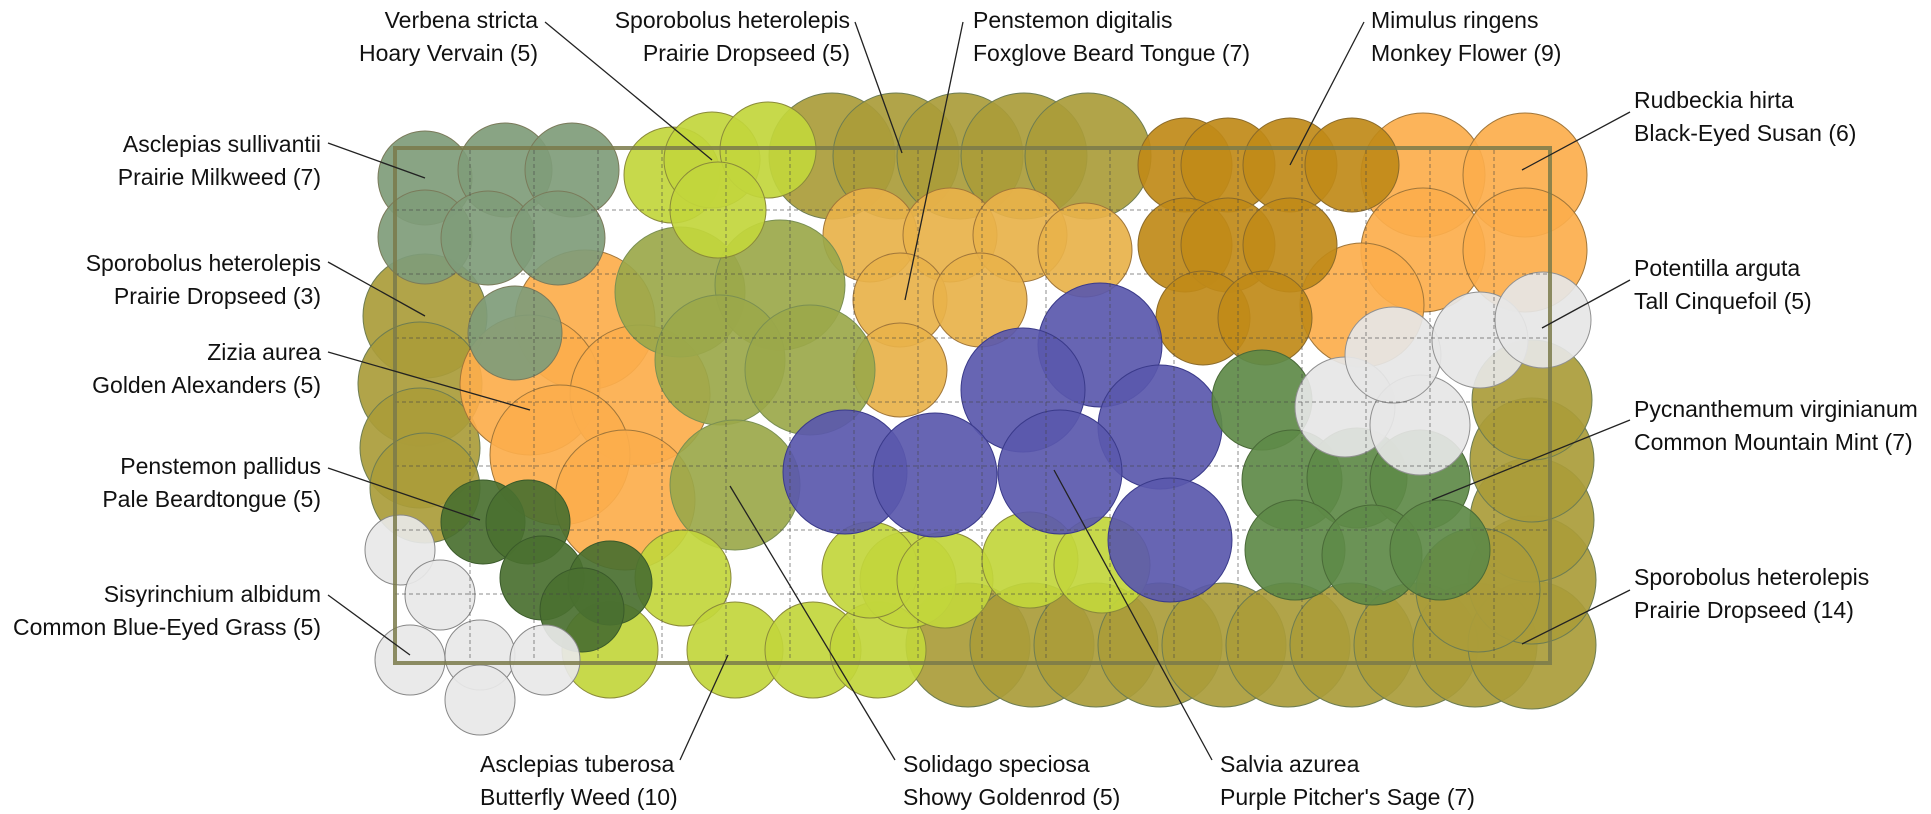  Describe the element at coordinates (219, 177) in the screenshot. I see `common-name: Prairie Milkweed (7)` at that location.